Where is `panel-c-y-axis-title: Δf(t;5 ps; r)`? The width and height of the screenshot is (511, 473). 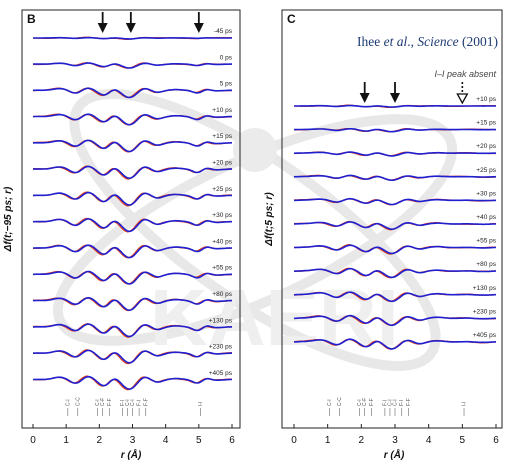 panel-c-y-axis-title: Δf(t;5 ps; r) is located at coordinates (269, 219).